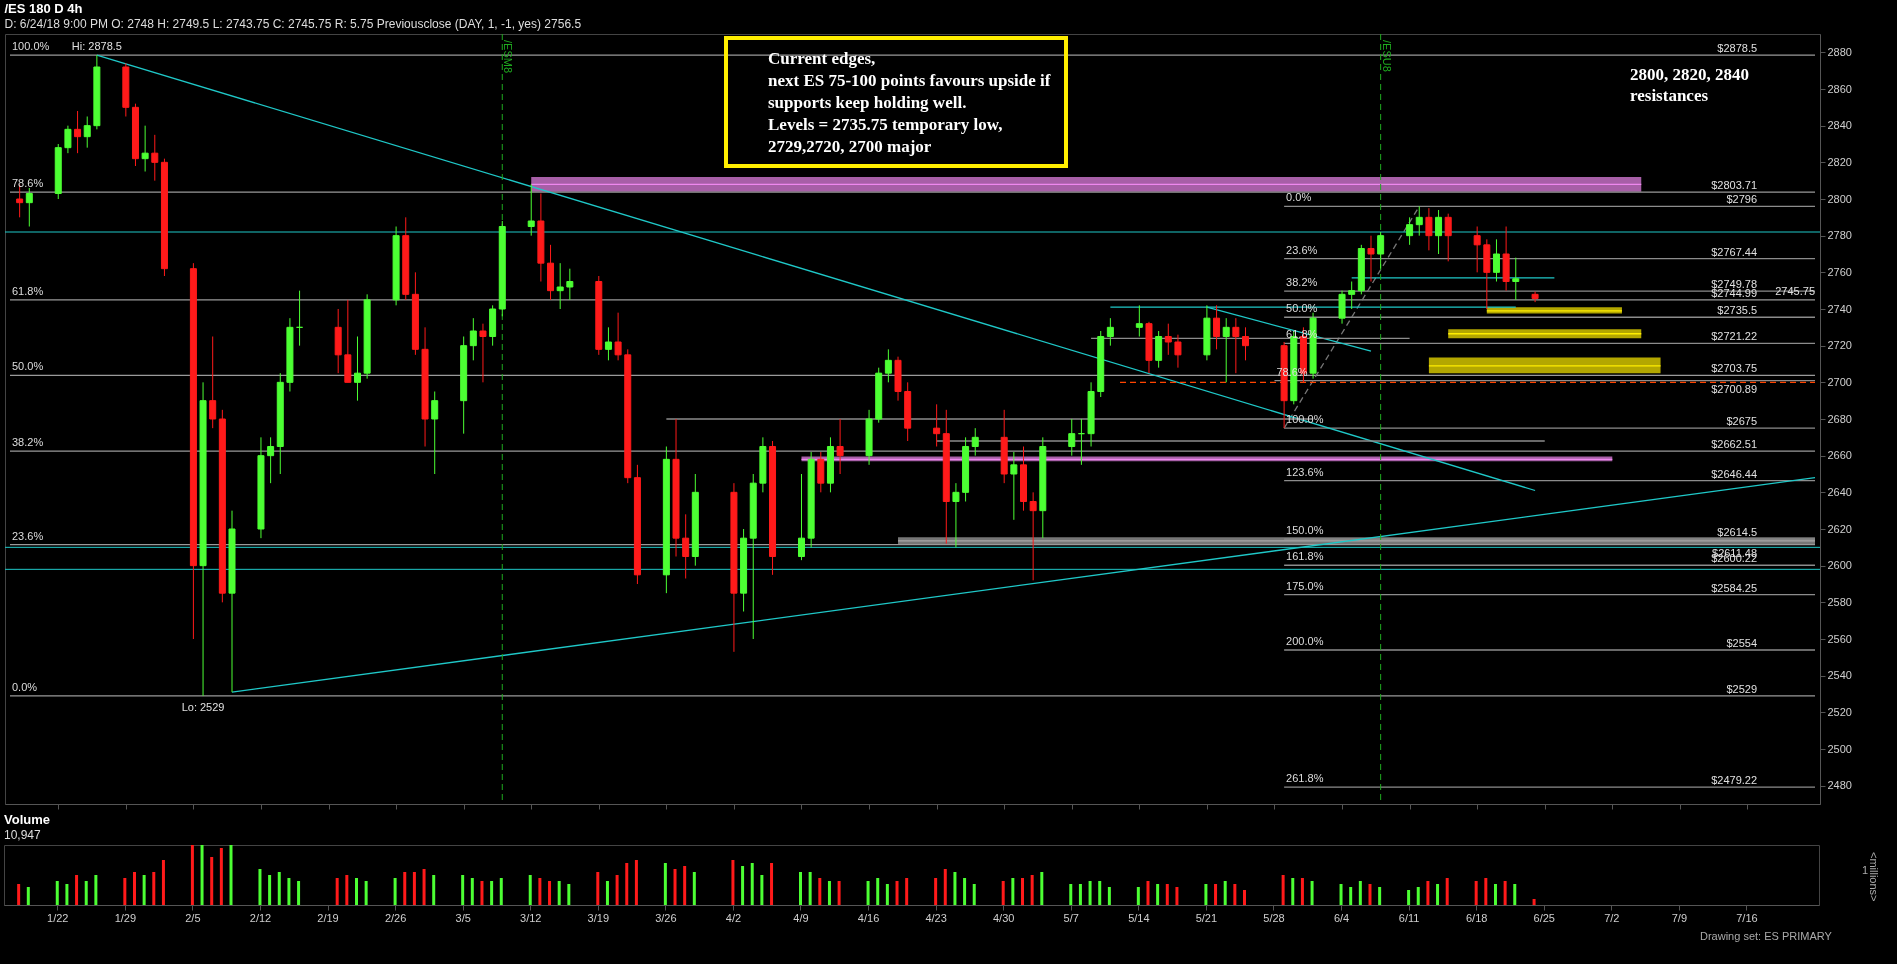 The image size is (1897, 964). Describe the element at coordinates (868, 917) in the screenshot. I see `x-tick-label: 4/16` at that location.